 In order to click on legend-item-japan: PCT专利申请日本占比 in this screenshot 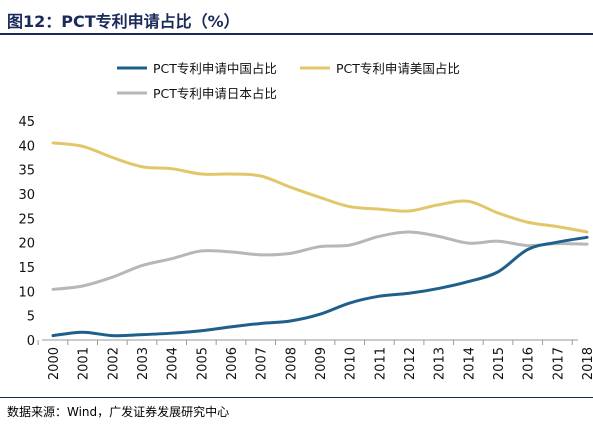, I will do `click(197, 93)`.